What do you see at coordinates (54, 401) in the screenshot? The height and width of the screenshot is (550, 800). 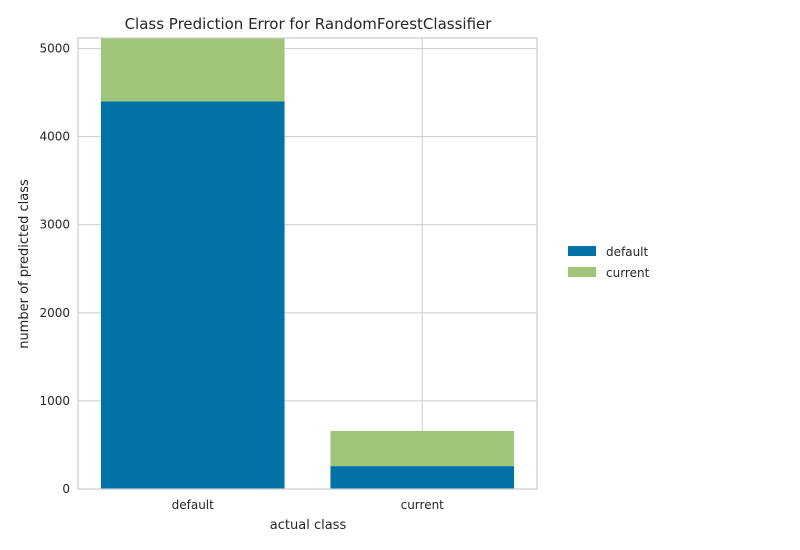 I see `y-tick-label: 1000` at bounding box center [54, 401].